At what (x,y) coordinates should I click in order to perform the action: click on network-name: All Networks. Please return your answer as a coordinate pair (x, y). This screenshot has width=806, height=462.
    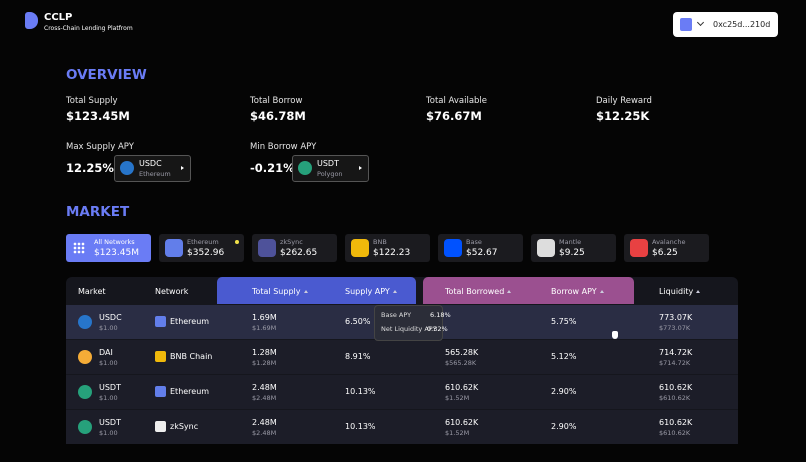
    Looking at the image, I should click on (114, 242).